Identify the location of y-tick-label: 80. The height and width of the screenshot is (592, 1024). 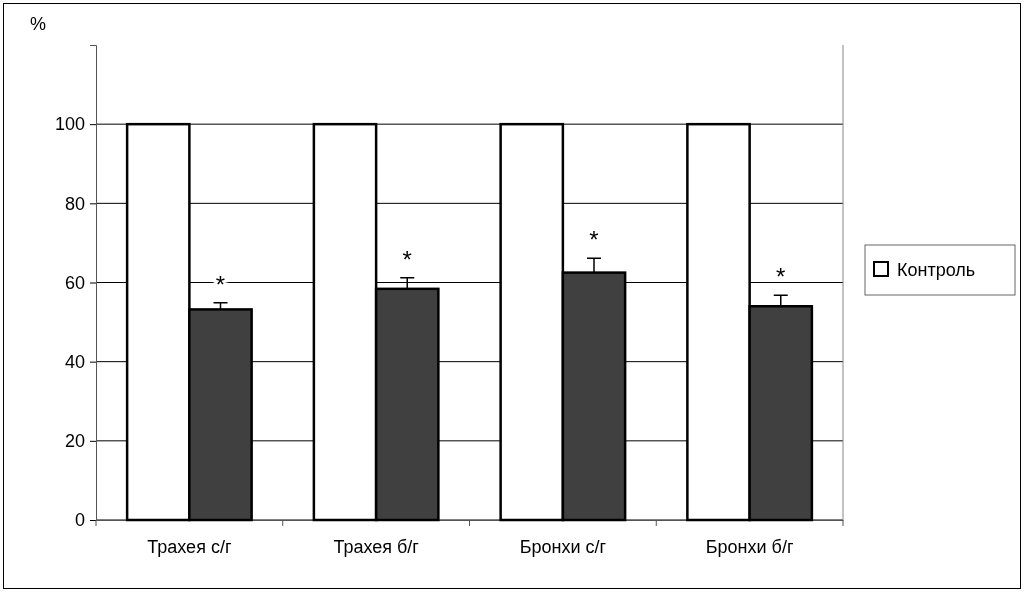
(74, 203).